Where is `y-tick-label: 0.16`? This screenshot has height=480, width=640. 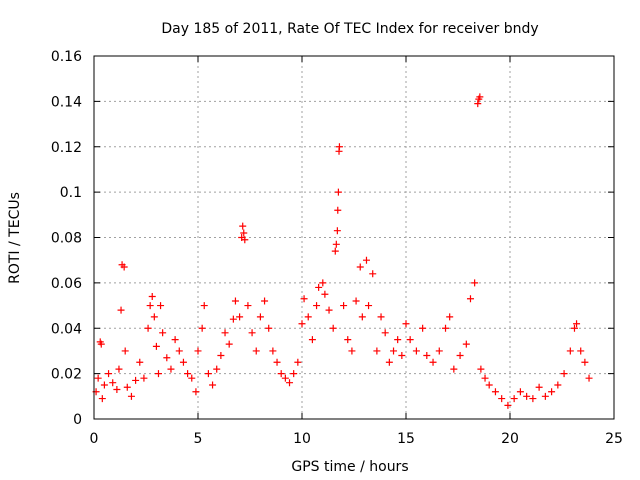 y-tick-label: 0.16 is located at coordinates (66, 57).